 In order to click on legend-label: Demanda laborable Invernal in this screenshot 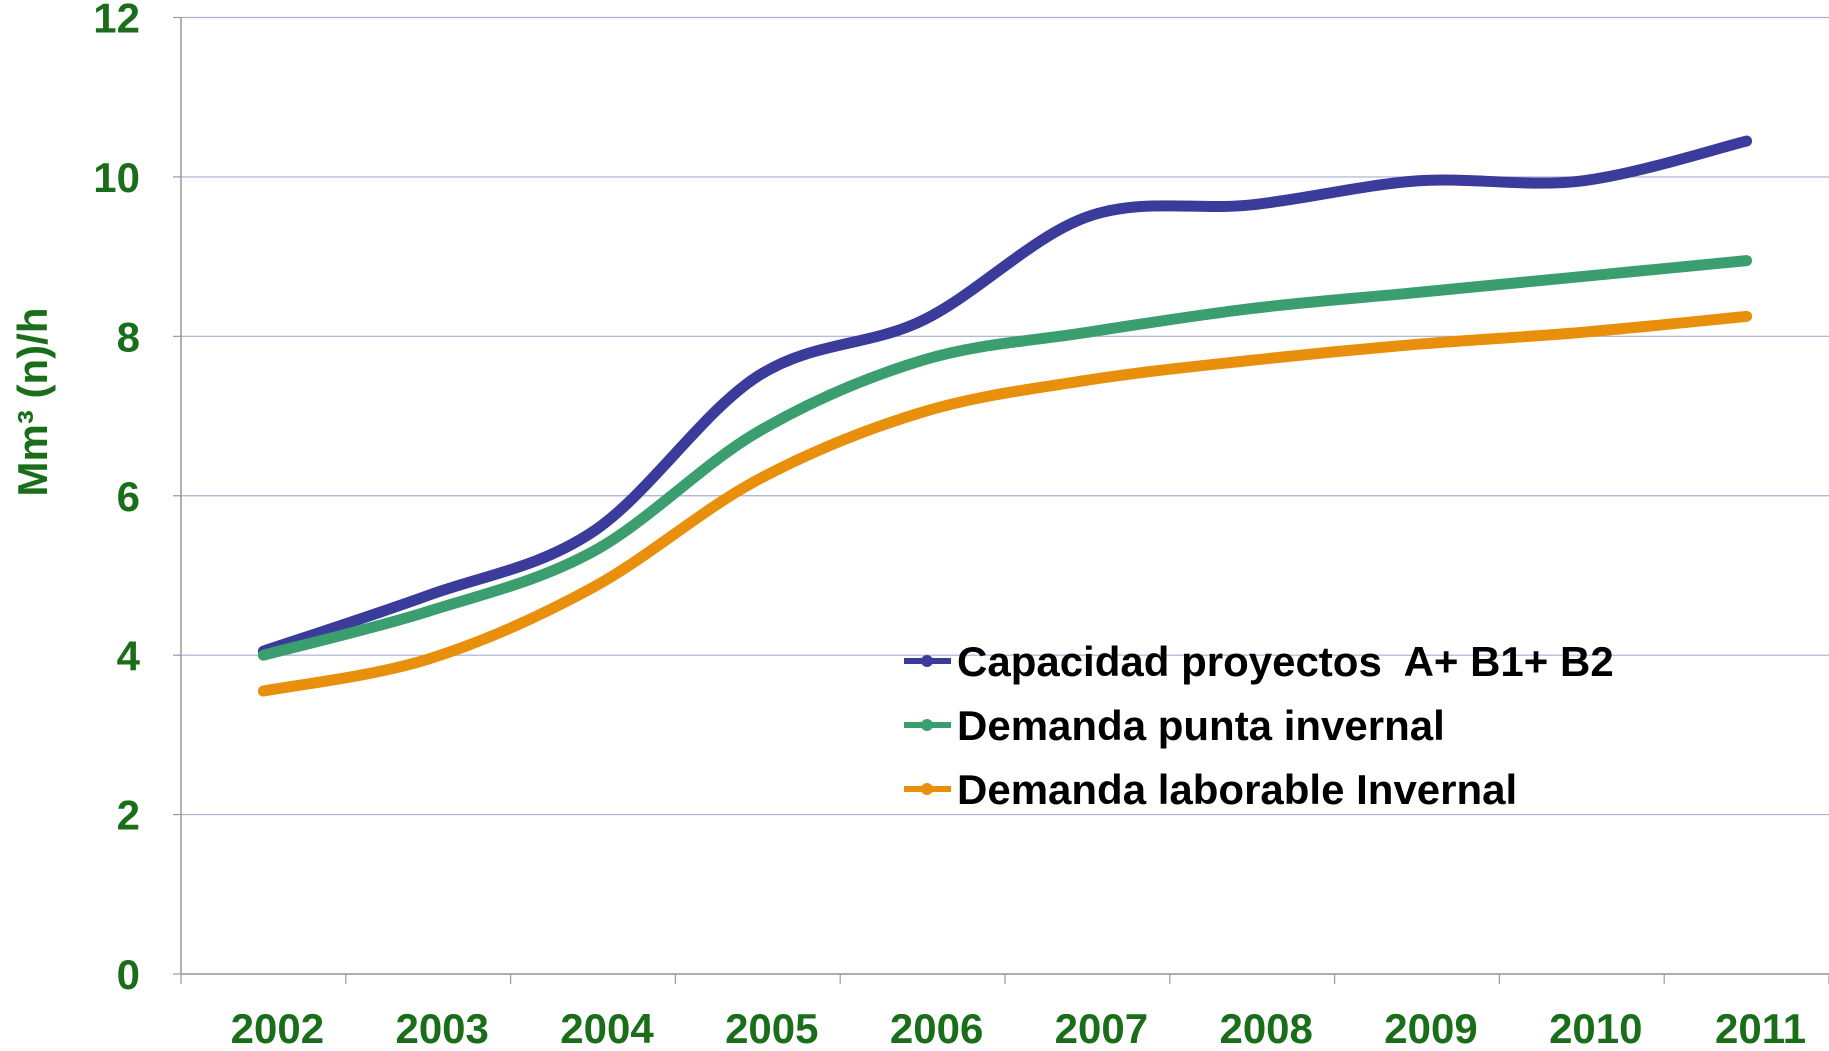, I will do `click(1237, 789)`.